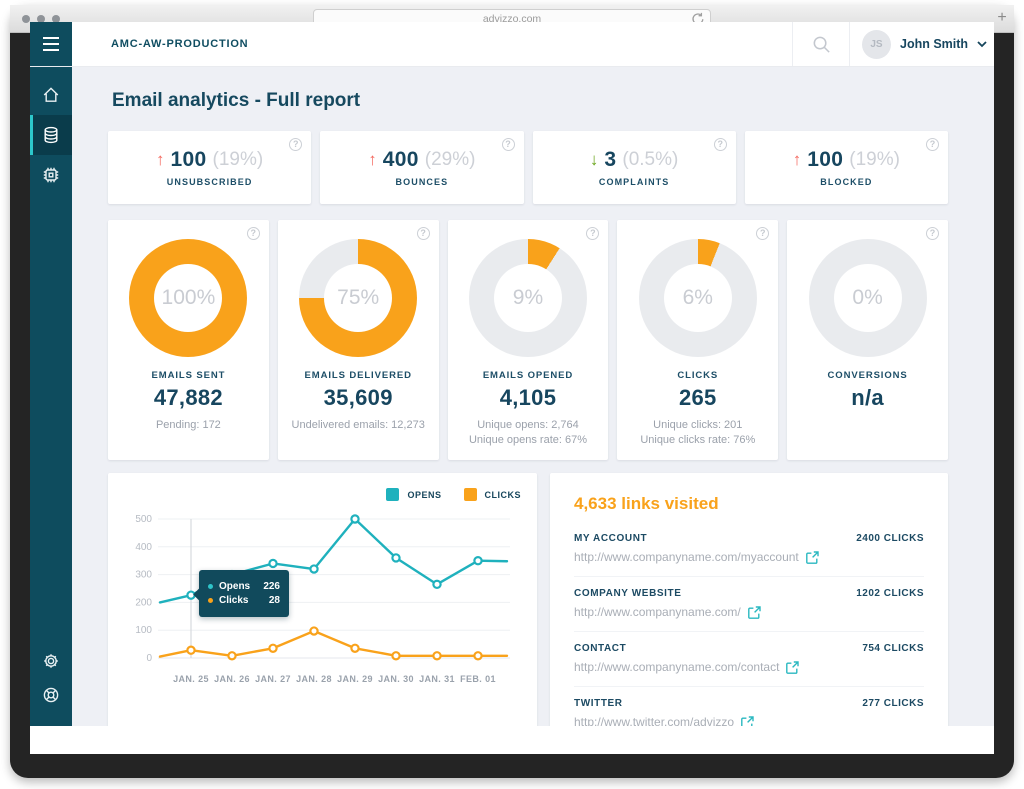 The height and width of the screenshot is (789, 1024). I want to click on stat-card-blocked: ? ↑ 100 (19%) BLOCKED, so click(846, 167).